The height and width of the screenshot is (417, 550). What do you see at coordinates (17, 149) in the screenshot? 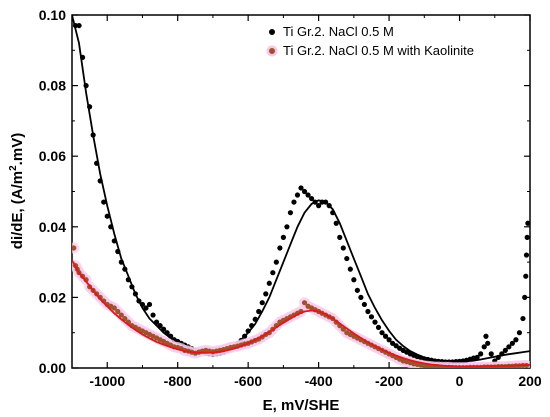
I see `y-axis-title-tail: .mV)` at bounding box center [17, 149].